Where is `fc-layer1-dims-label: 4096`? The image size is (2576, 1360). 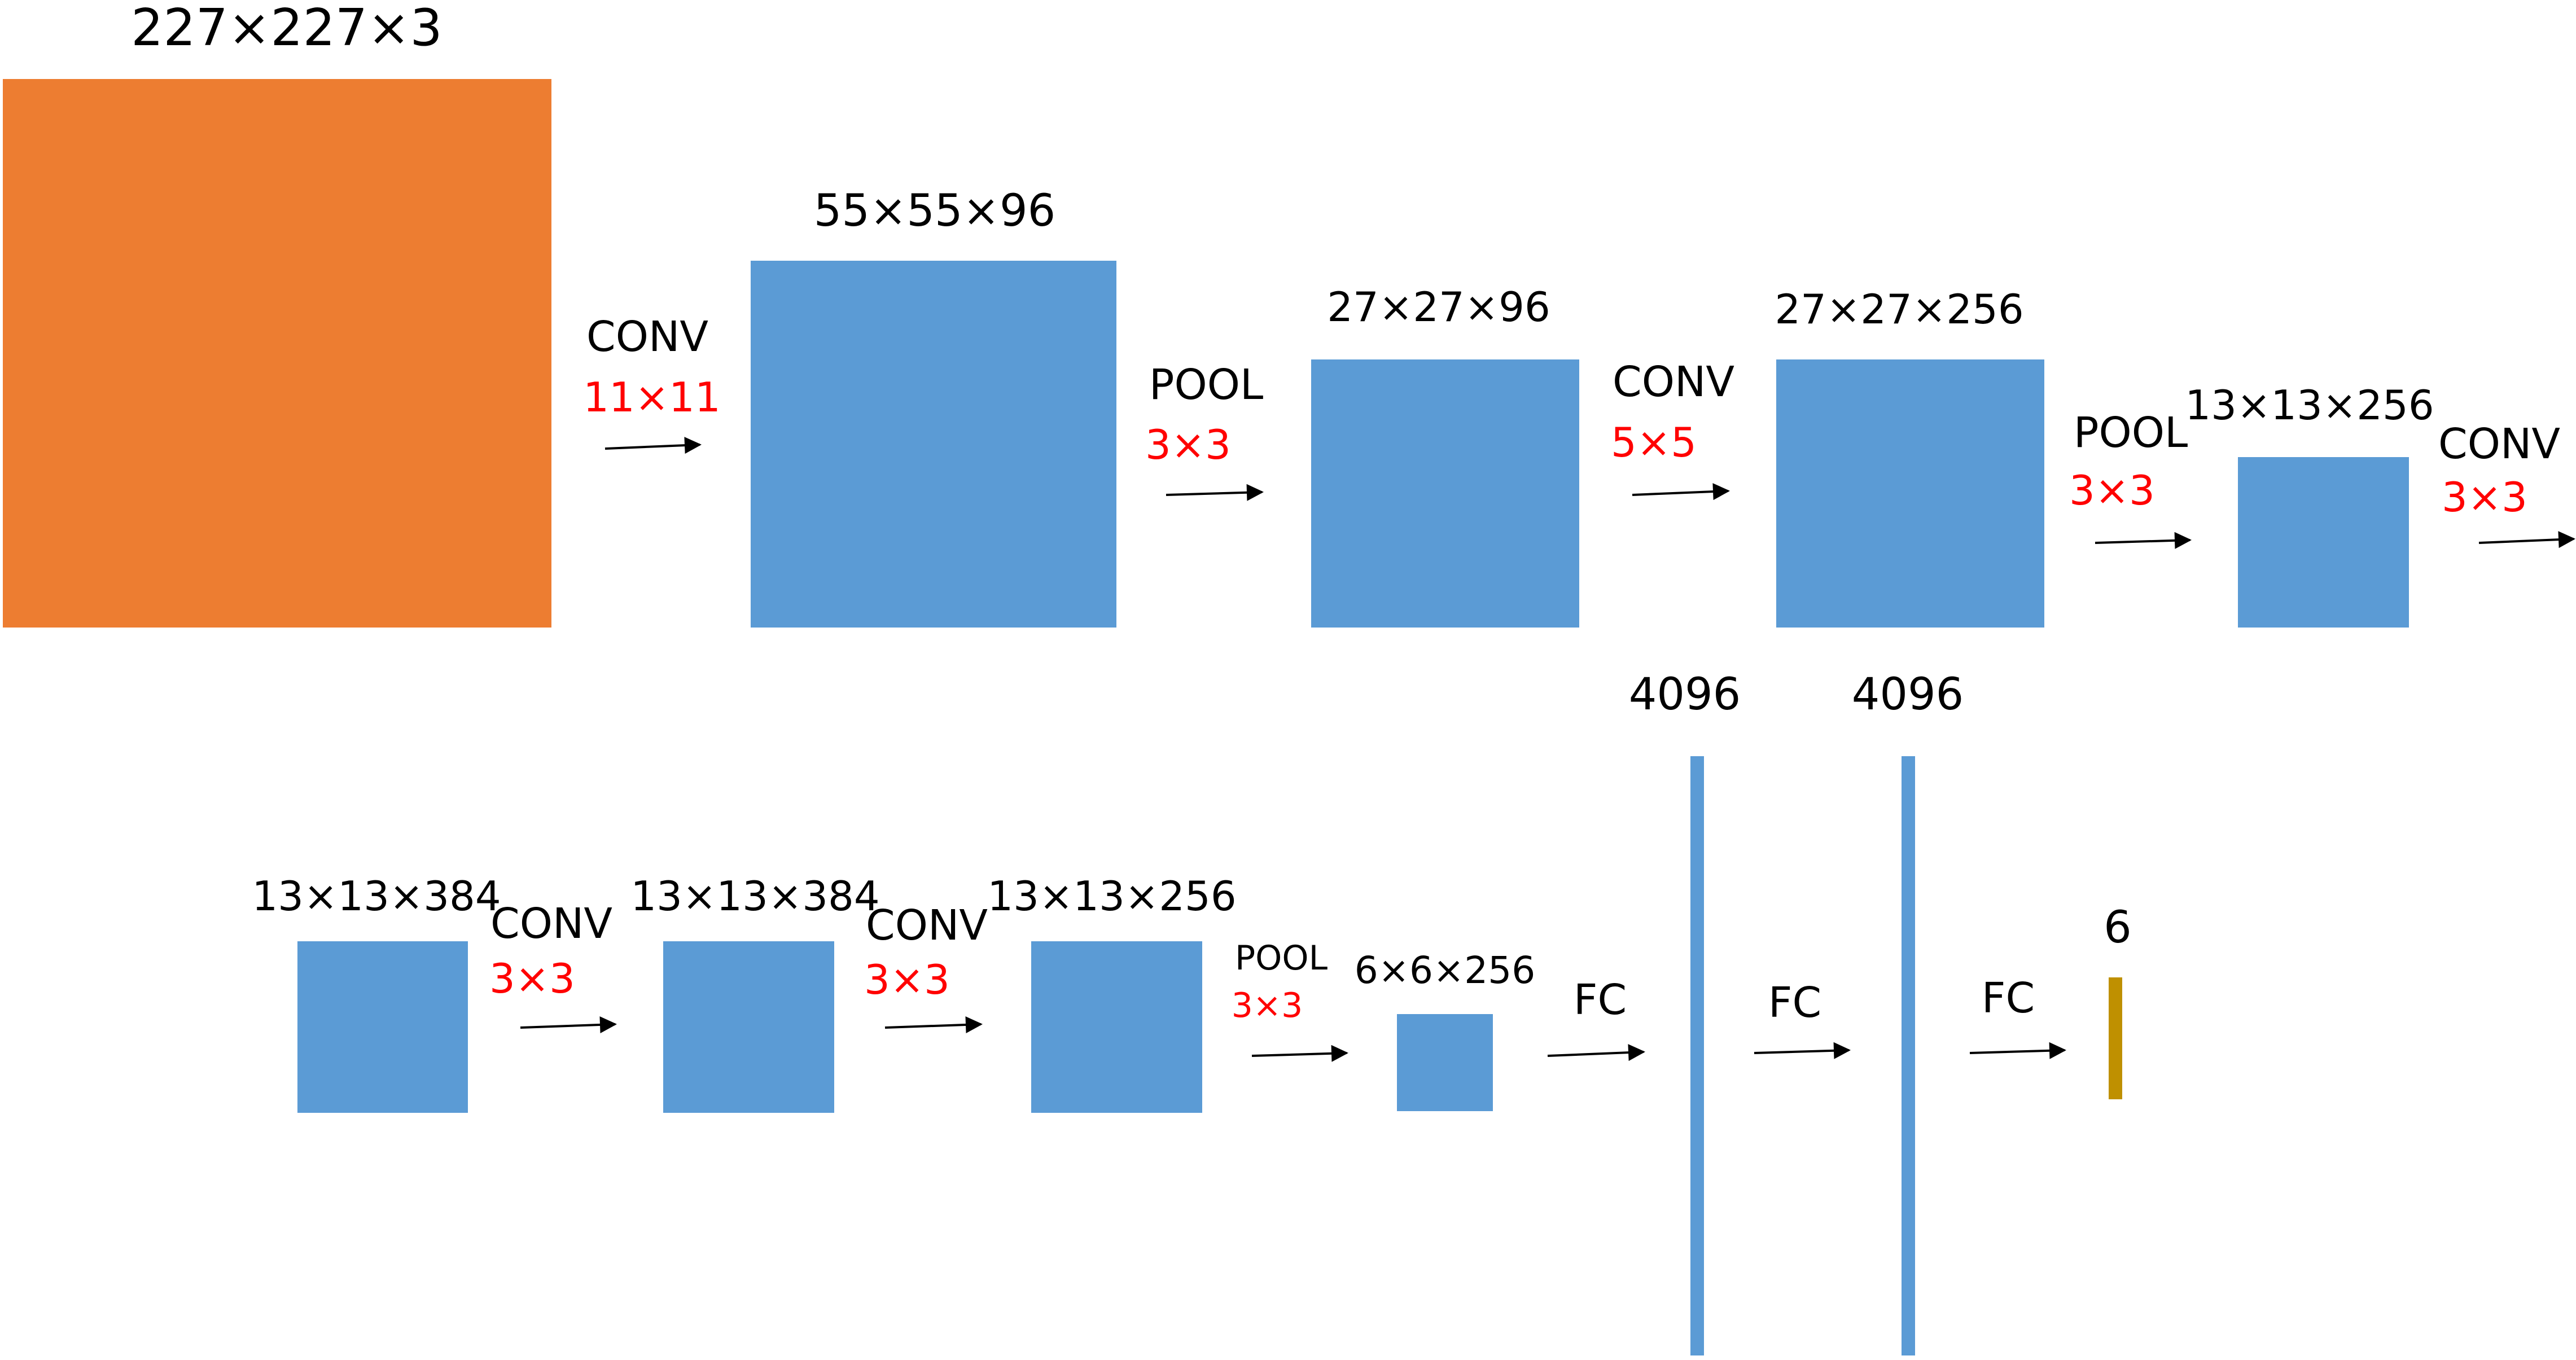 fc-layer1-dims-label: 4096 is located at coordinates (1684, 694).